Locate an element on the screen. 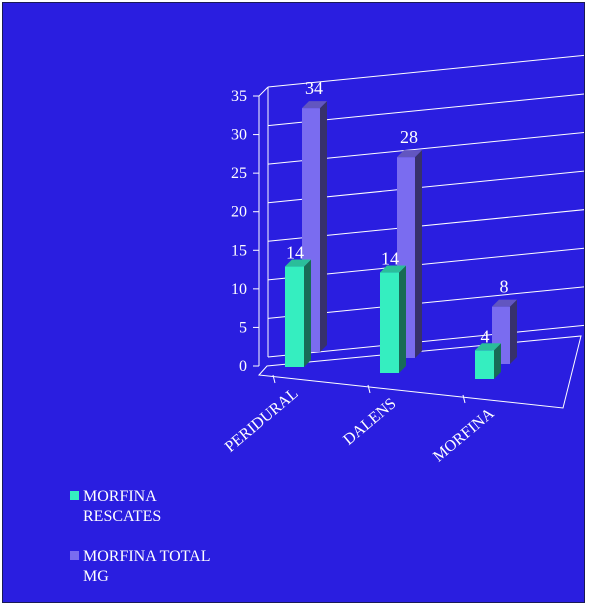  legend-swatch-total-mg is located at coordinates (74, 555).